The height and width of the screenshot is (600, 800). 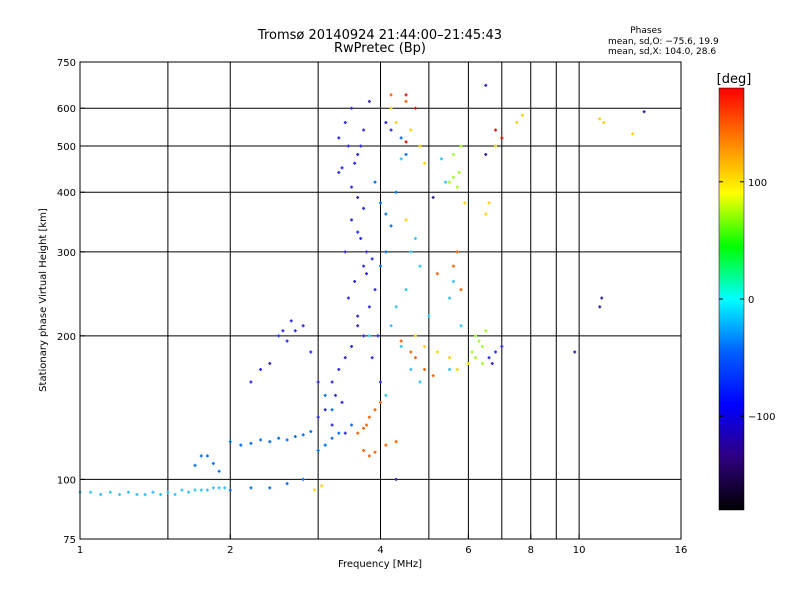 What do you see at coordinates (66, 63) in the screenshot?
I see `y-tick-label: 750` at bounding box center [66, 63].